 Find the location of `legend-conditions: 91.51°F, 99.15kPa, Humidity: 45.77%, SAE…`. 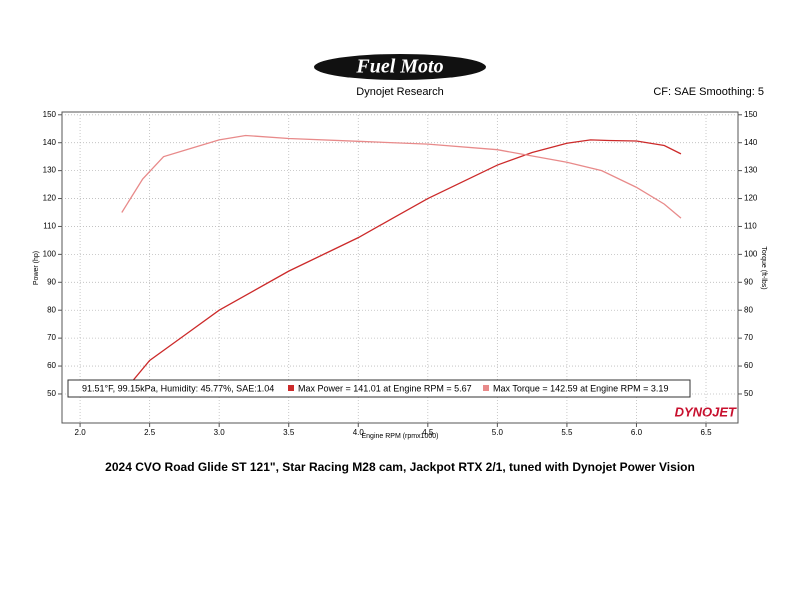

legend-conditions: 91.51°F, 99.15kPa, Humidity: 45.77%, SAE… is located at coordinates (178, 388).